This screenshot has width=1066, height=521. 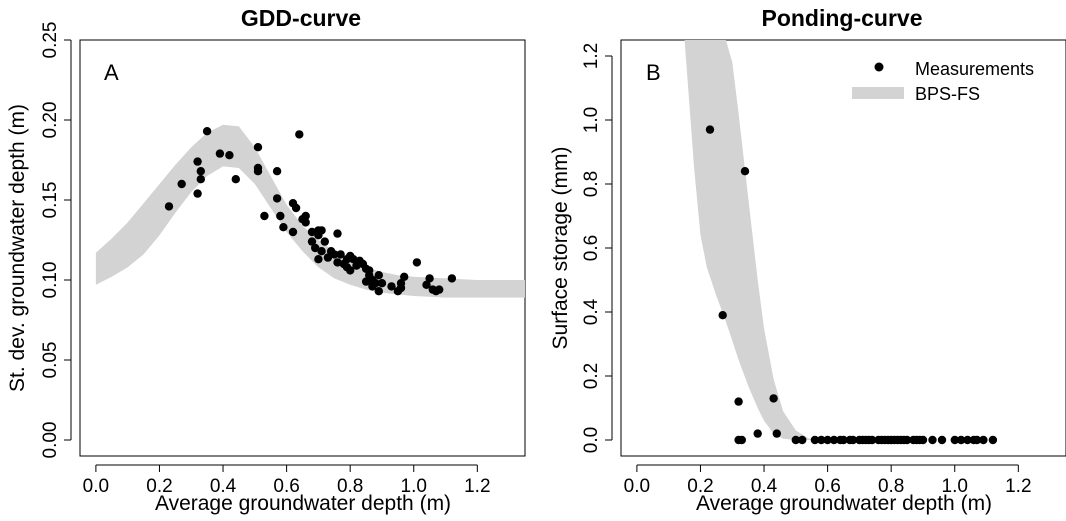 I want to click on y-axis-label-a: St. dev. groundwater depth (m), so click(x=17, y=248).